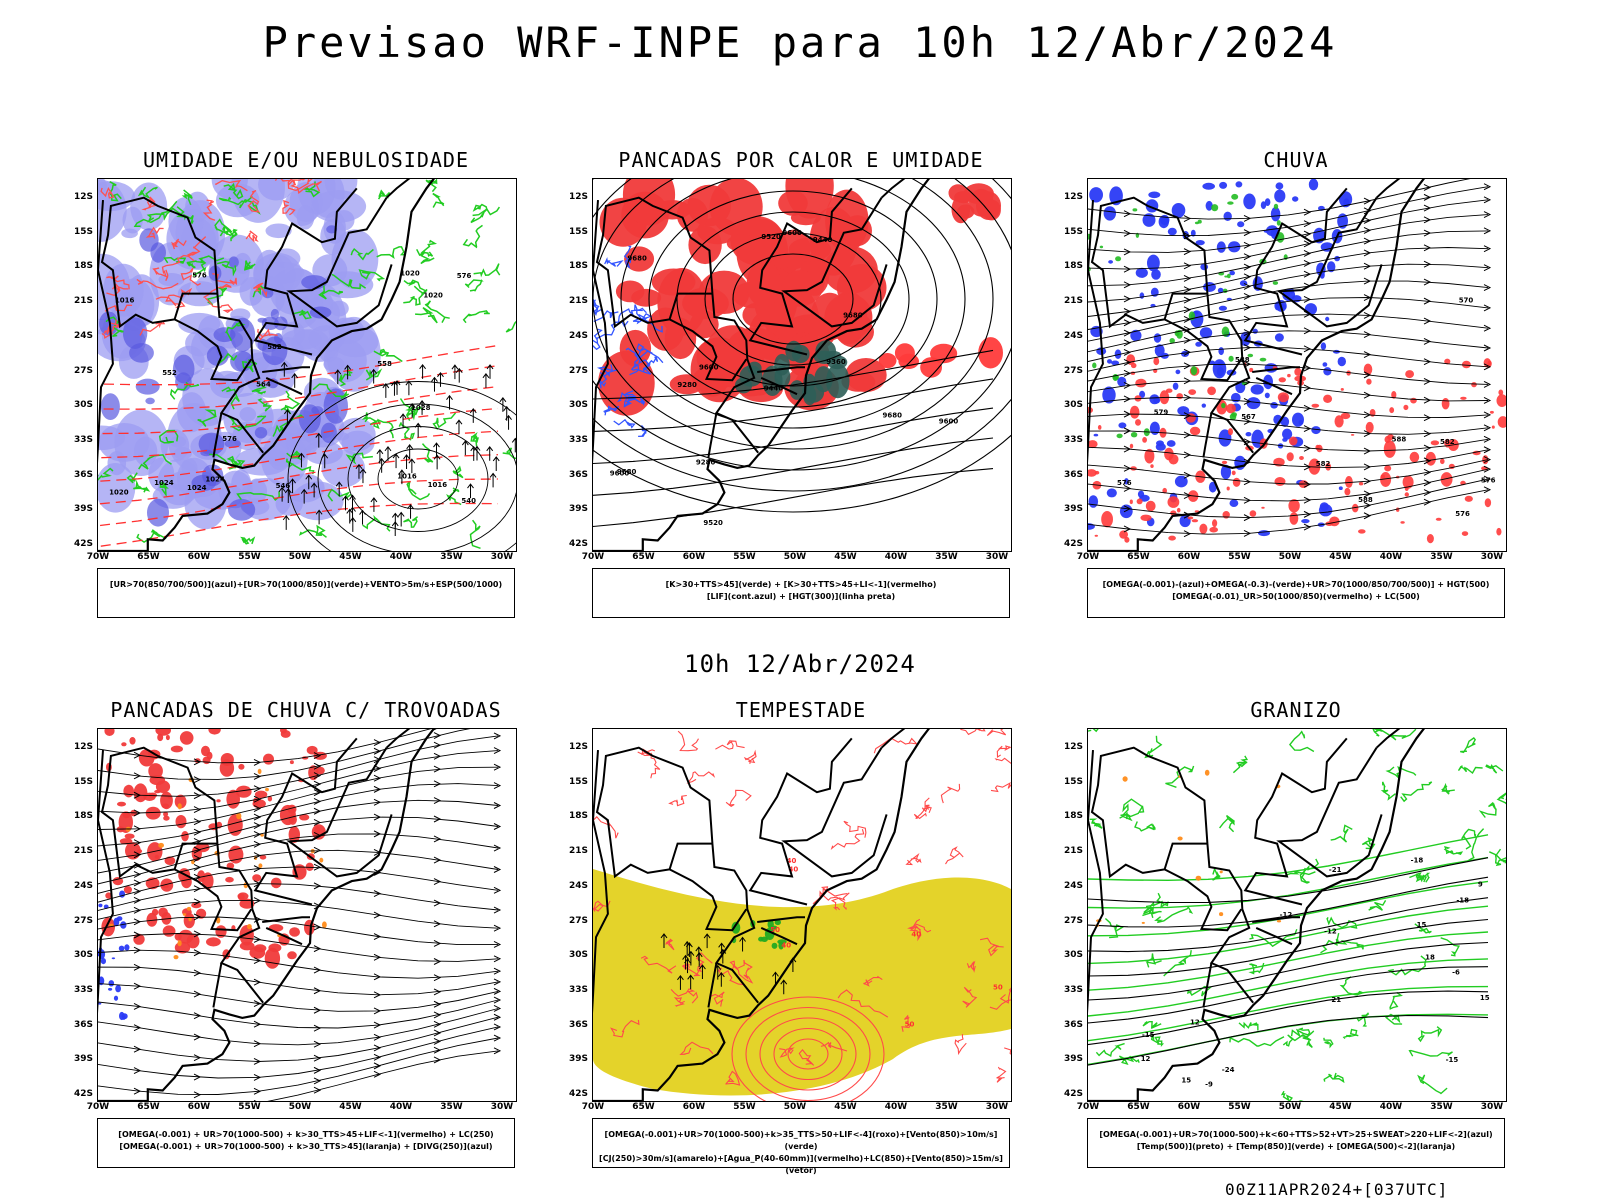 The height and width of the screenshot is (1200, 1600). Describe the element at coordinates (578, 370) in the screenshot. I see `lat-tick-label: 27S` at that location.